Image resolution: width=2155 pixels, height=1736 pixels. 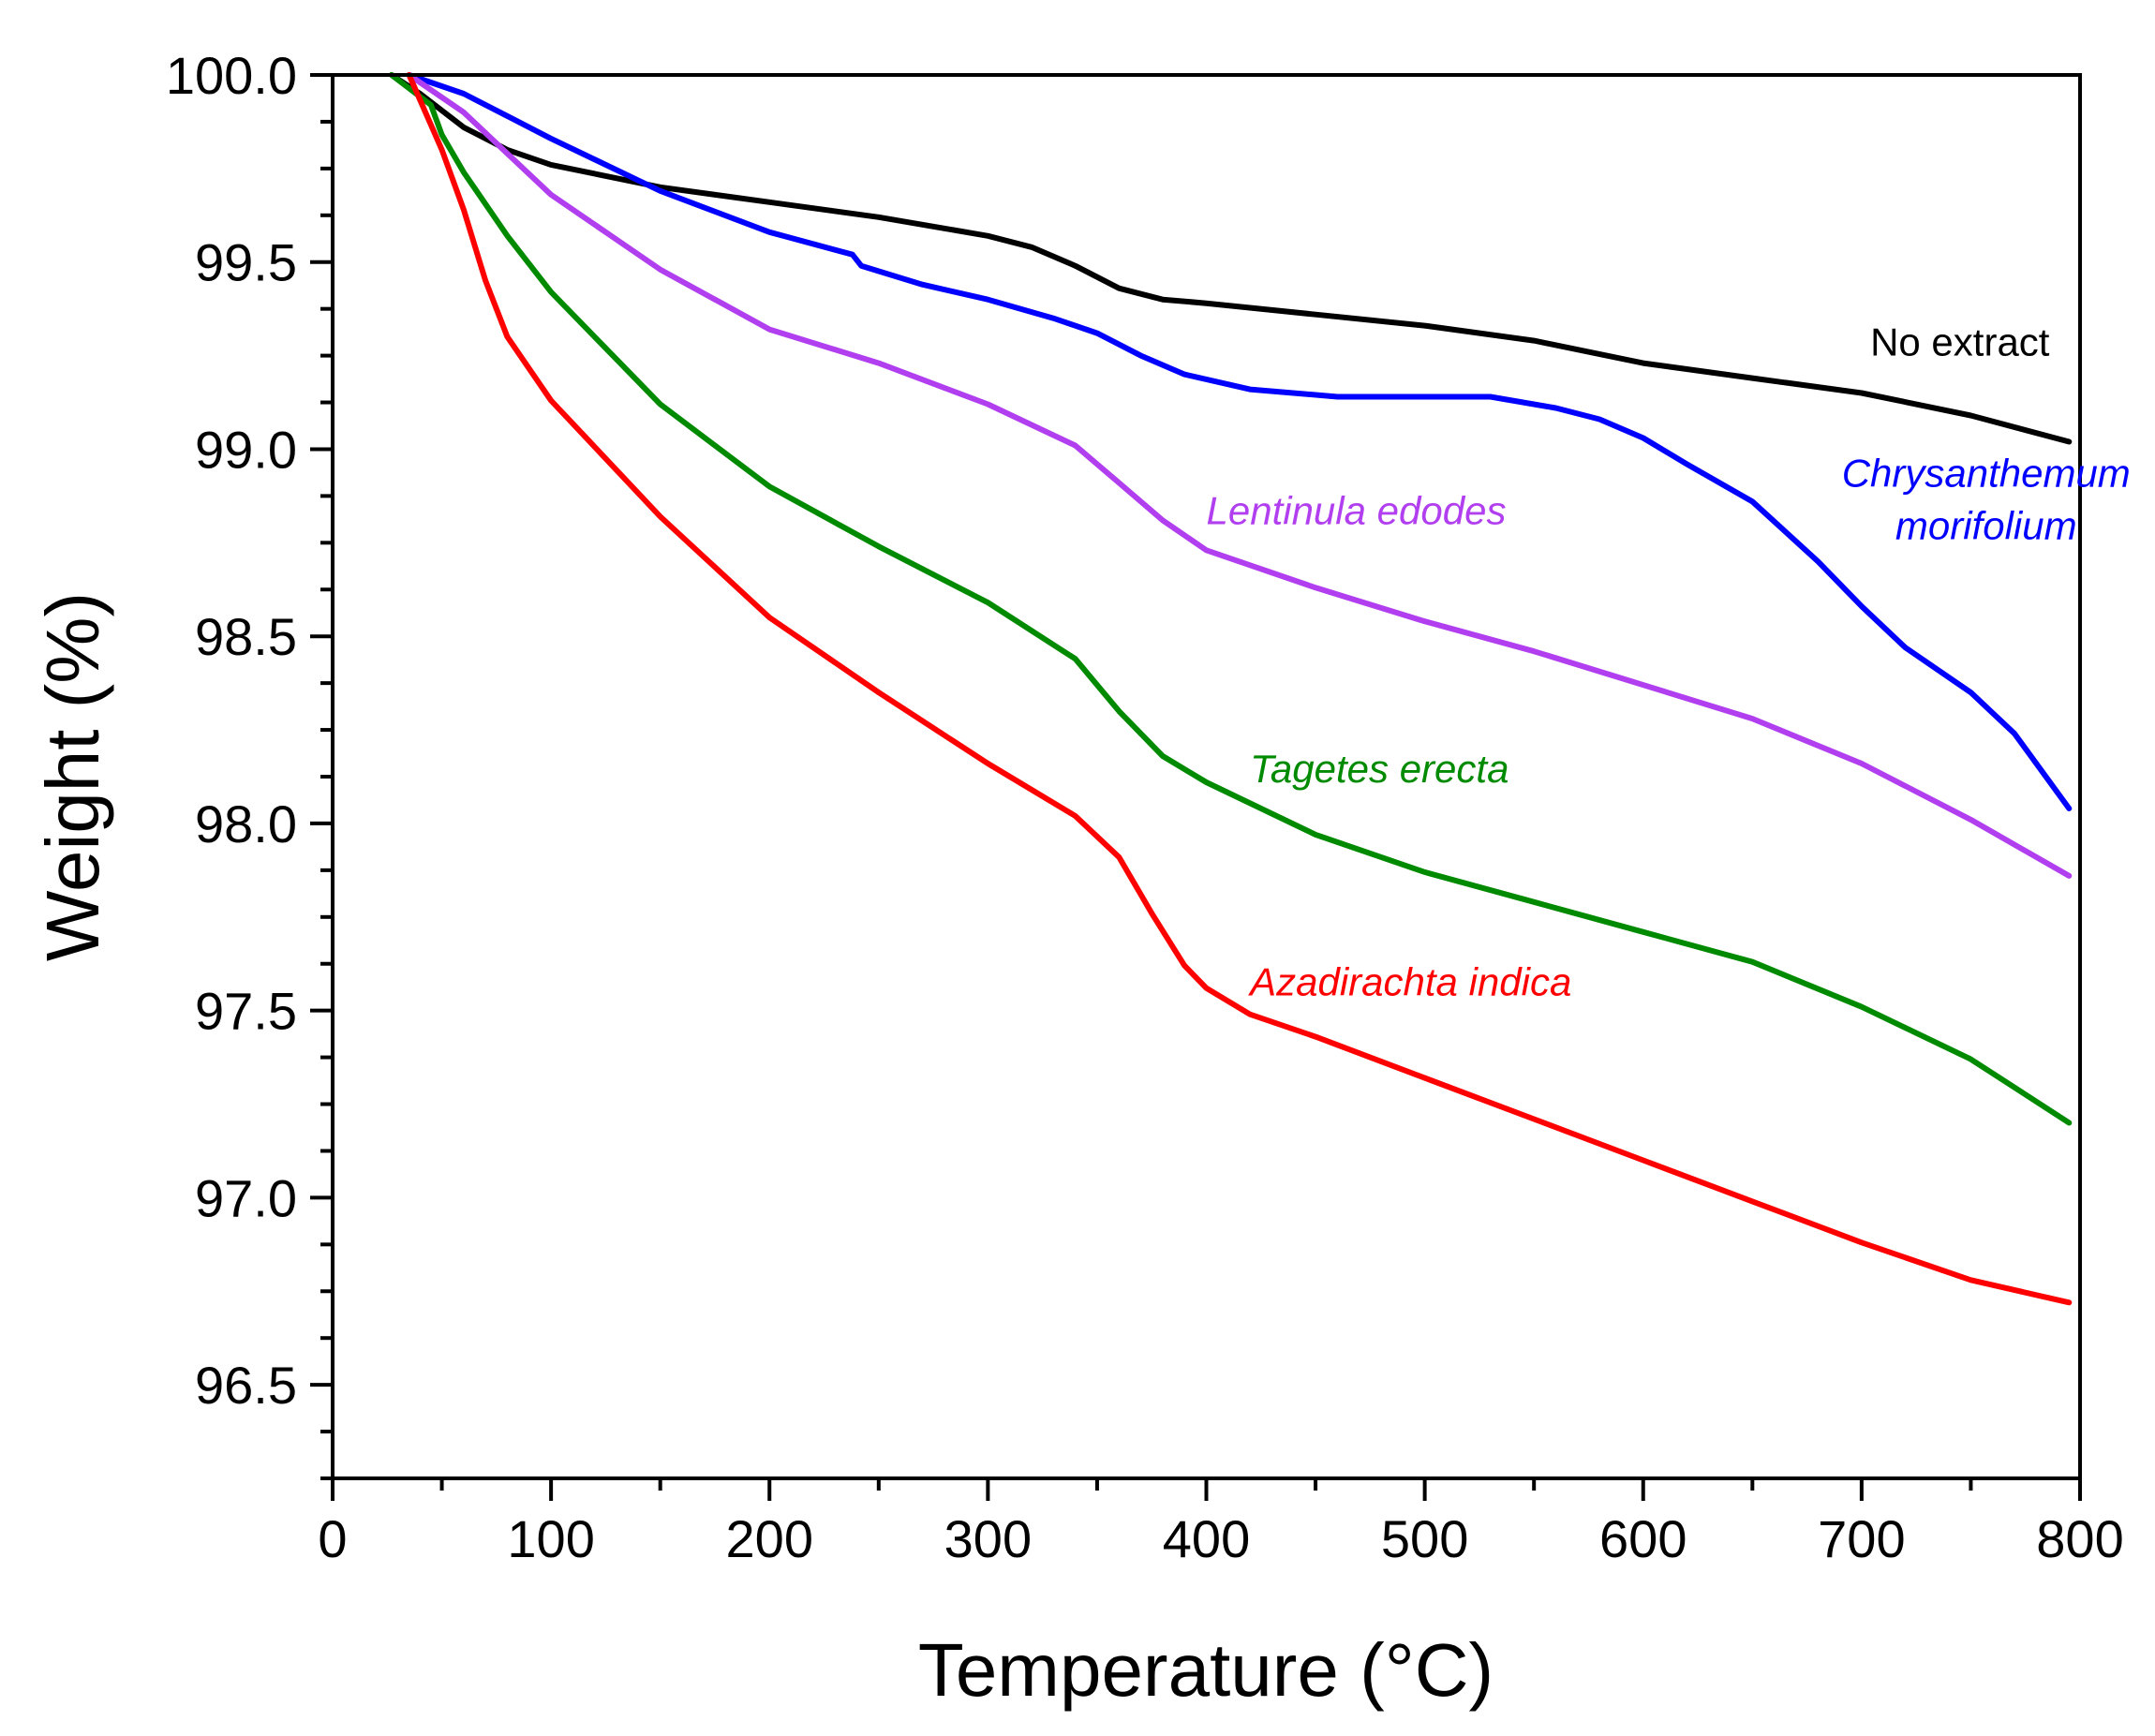 I want to click on y-tick-label: 98.5, so click(x=246, y=637).